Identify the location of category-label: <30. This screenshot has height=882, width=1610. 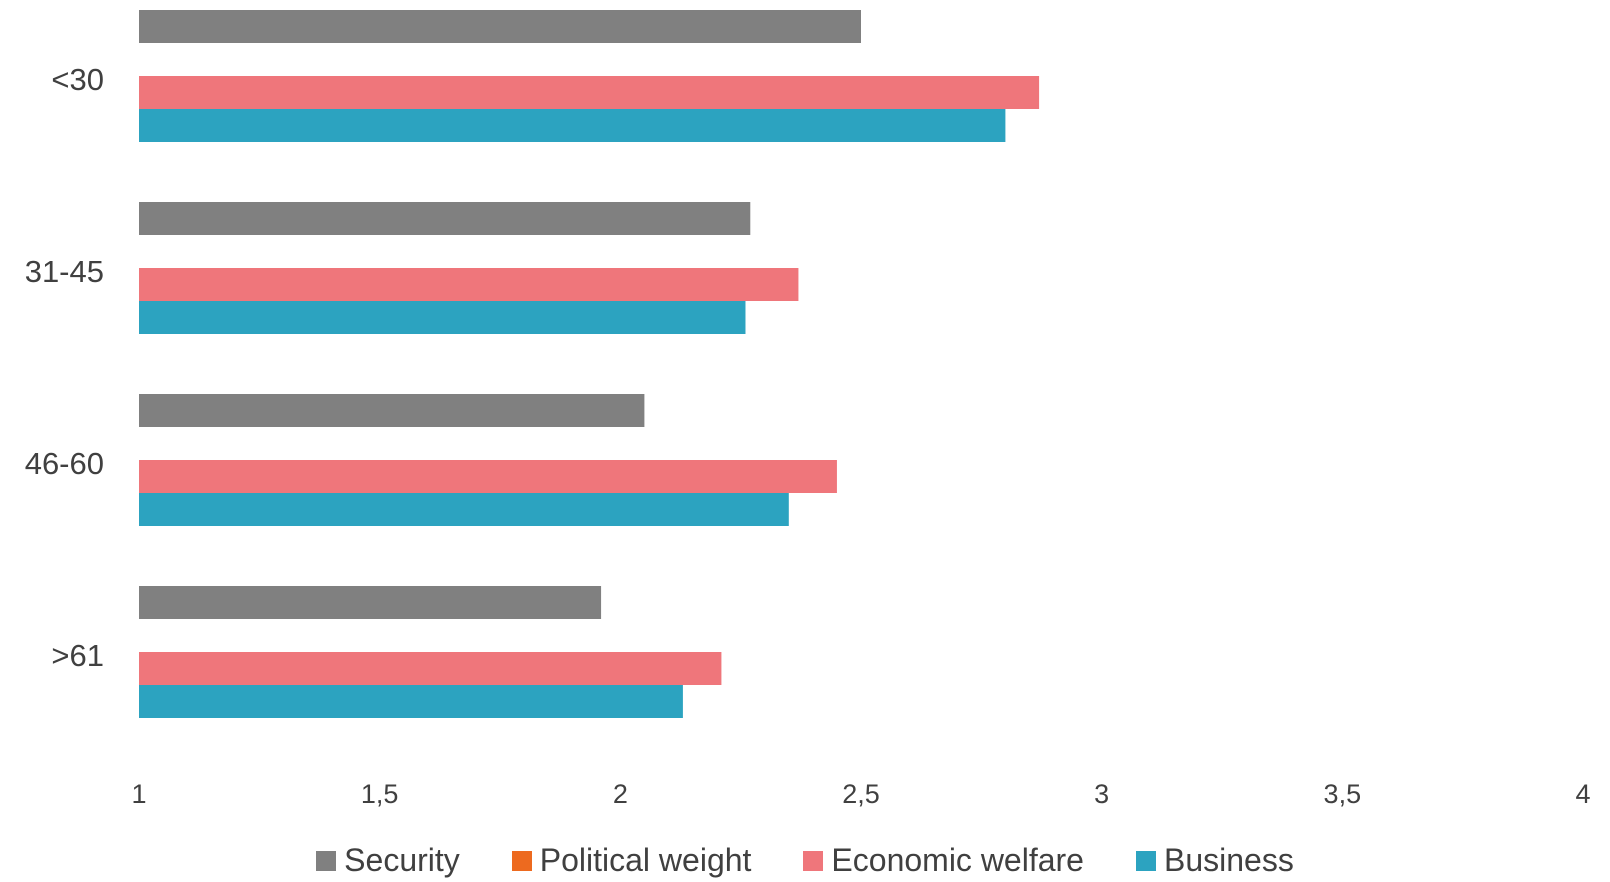
(77, 79).